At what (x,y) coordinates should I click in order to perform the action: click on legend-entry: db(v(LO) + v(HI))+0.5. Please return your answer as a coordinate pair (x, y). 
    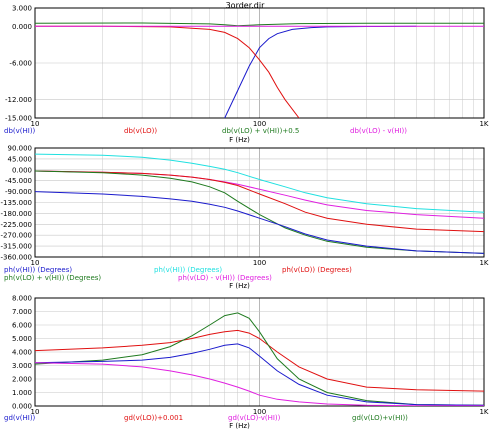
    Looking at the image, I should click on (260, 131).